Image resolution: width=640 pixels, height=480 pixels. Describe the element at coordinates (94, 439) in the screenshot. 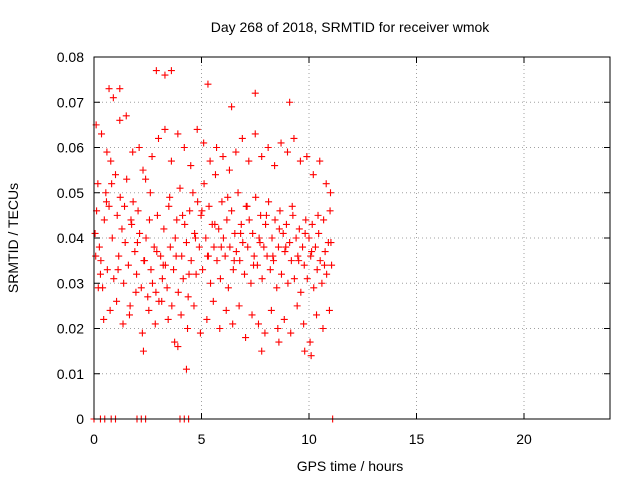

I see `x-tick-label: 0` at that location.